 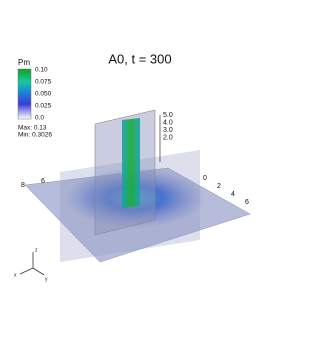 I want to click on colorbar-tick: 0.050, so click(x=43, y=94).